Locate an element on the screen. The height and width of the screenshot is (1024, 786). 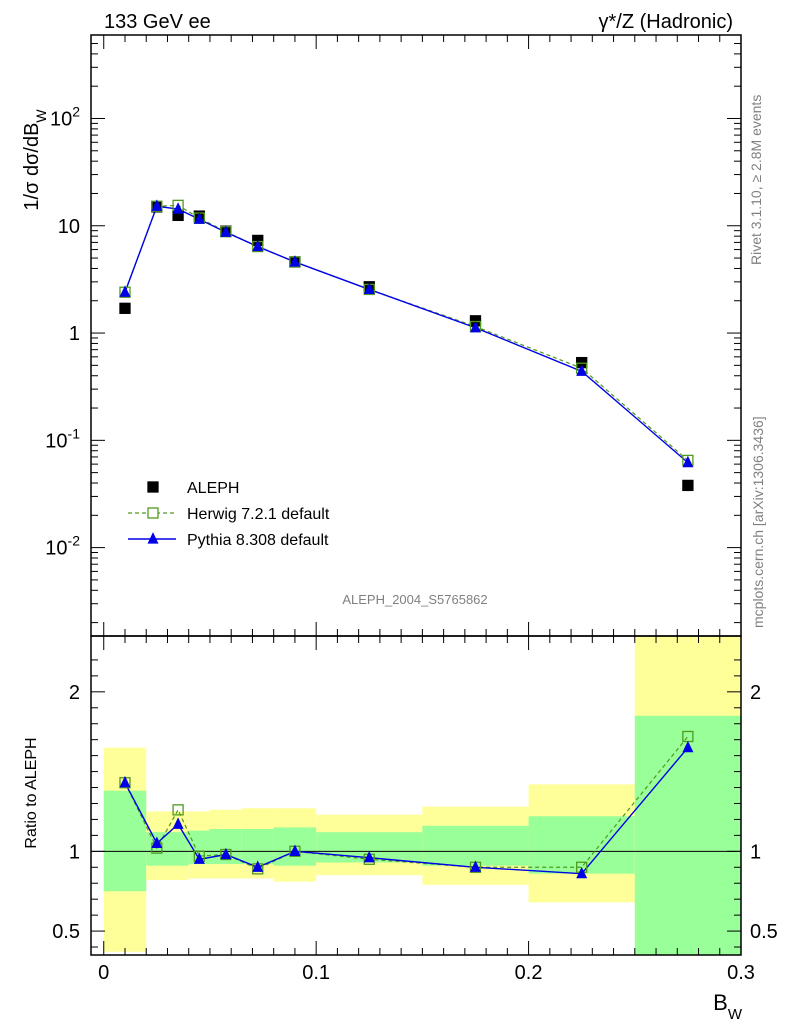
x-tick-label: 0.3 is located at coordinates (741, 973).